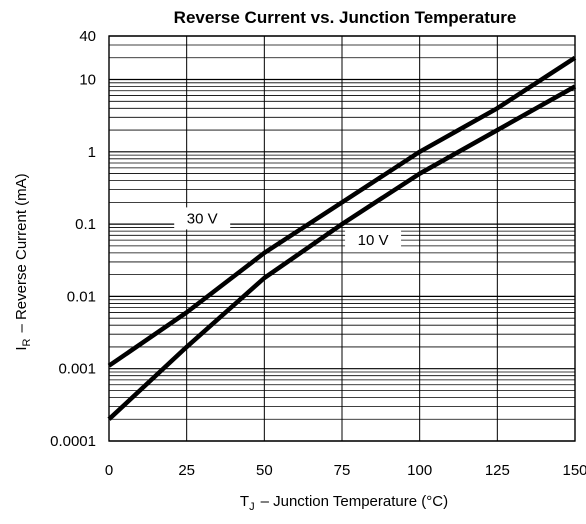 This screenshot has width=586, height=524. I want to click on x-tick-labels: 0 25 50 75 100 125 150, so click(345, 470).